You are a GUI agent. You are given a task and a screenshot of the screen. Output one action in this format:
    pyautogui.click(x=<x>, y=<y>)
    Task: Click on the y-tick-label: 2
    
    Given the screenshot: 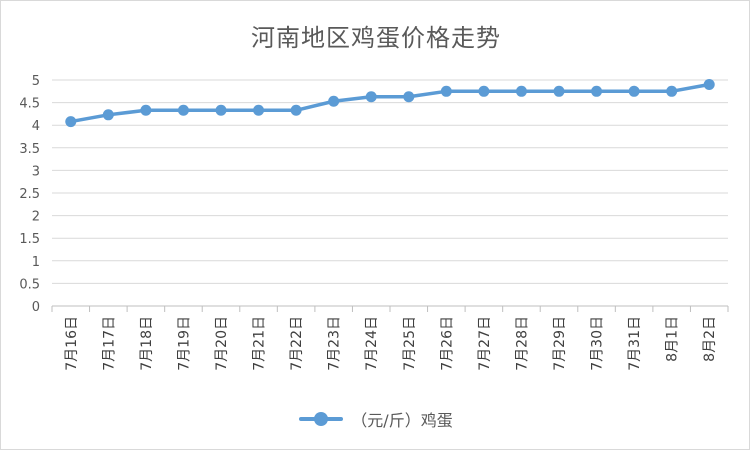 What is the action you would take?
    pyautogui.click(x=36, y=217)
    